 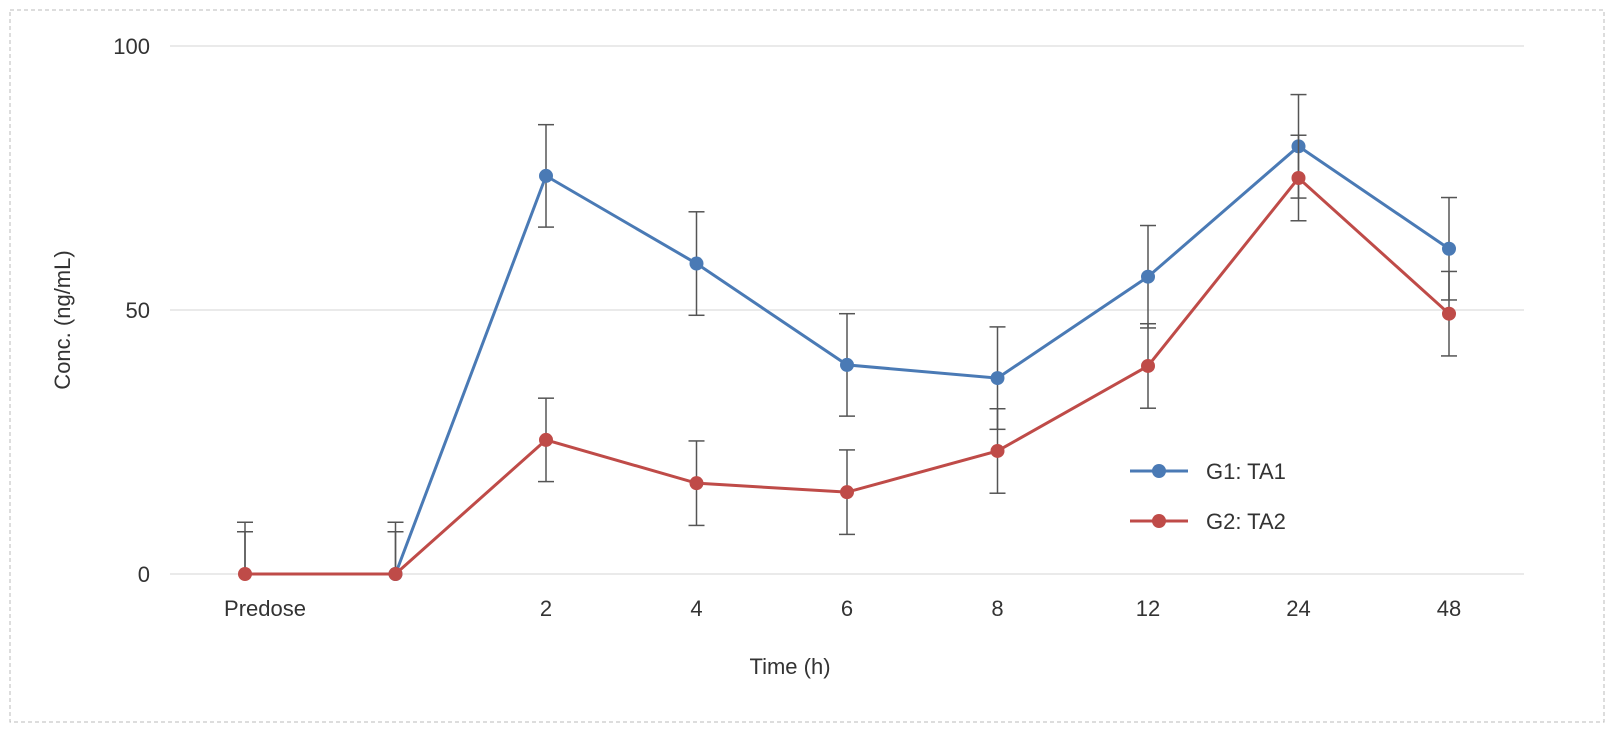 What do you see at coordinates (1449, 608) in the screenshot?
I see `x-tick-label: 48` at bounding box center [1449, 608].